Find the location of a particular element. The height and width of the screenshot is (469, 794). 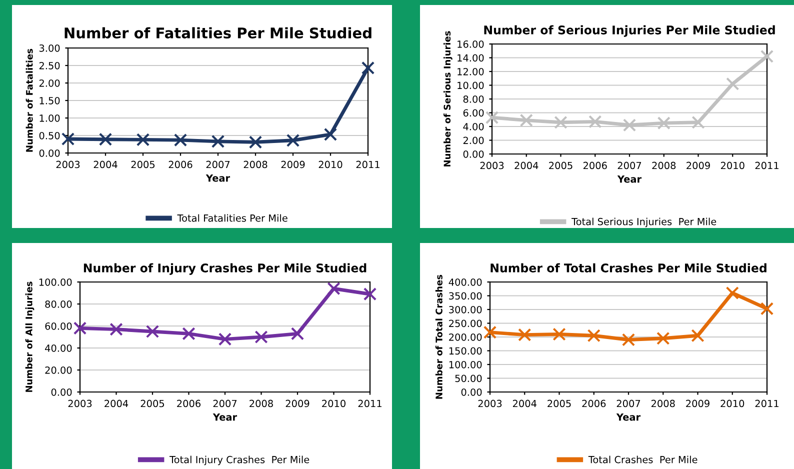

y-tick-label: 6.00 is located at coordinates (473, 113).